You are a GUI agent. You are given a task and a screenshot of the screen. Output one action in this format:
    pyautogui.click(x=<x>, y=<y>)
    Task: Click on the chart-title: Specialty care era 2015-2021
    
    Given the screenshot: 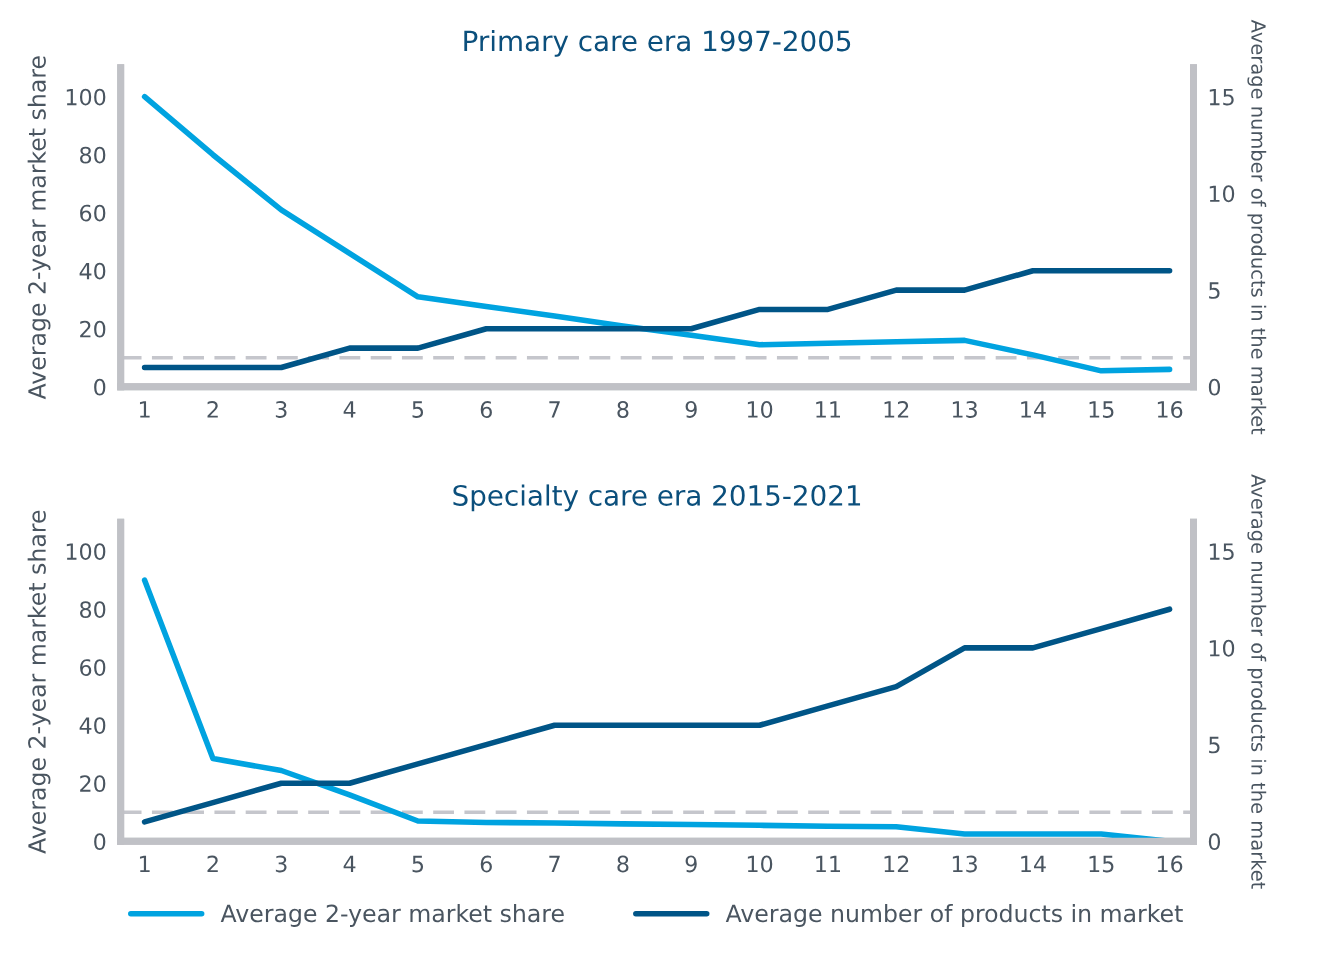 What is the action you would take?
    pyautogui.click(x=657, y=498)
    